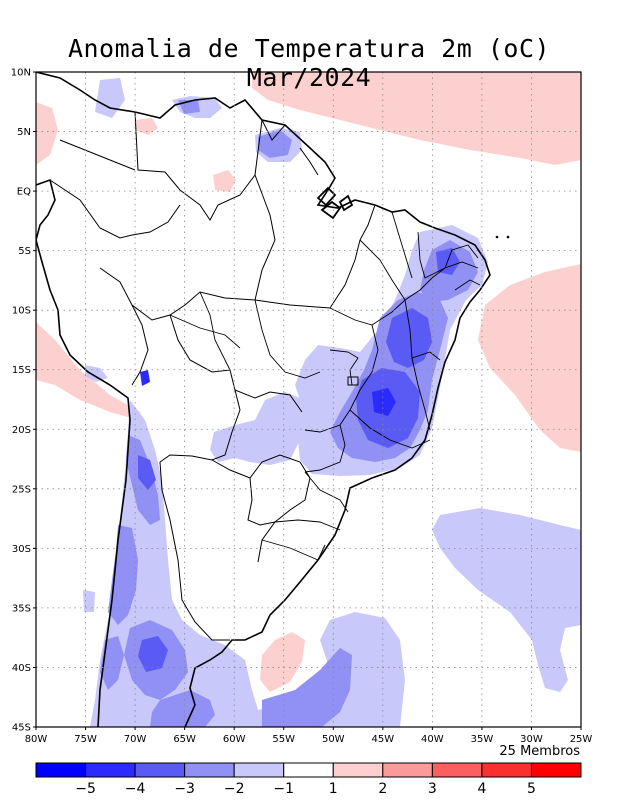  I want to click on lon-tick-label: 60W, so click(234, 739).